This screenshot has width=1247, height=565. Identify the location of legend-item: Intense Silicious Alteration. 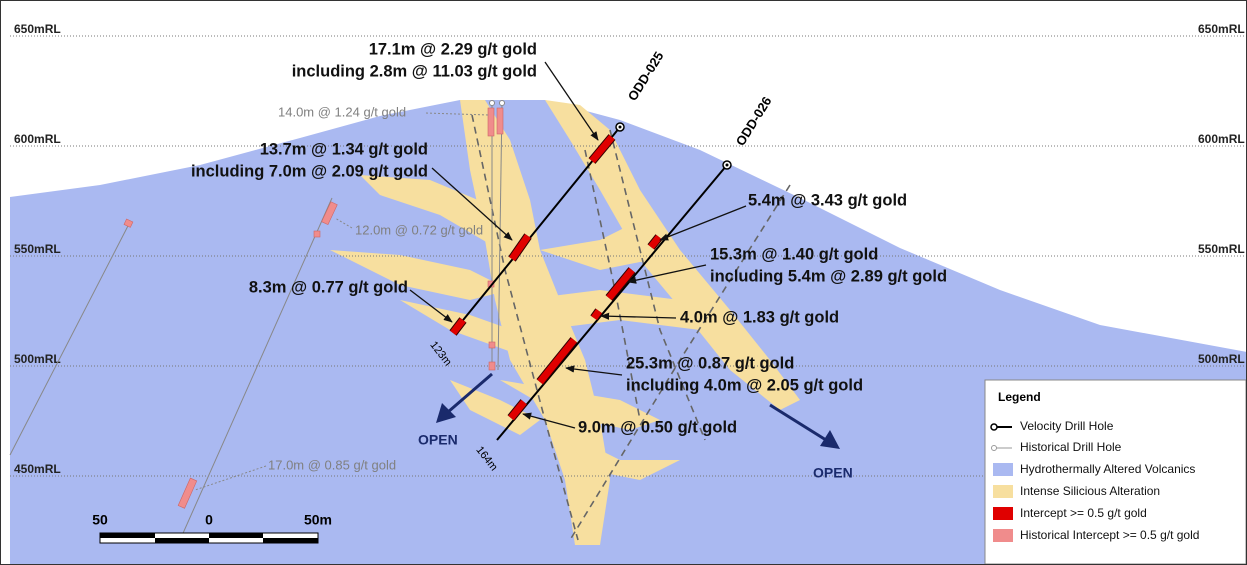
(1090, 491).